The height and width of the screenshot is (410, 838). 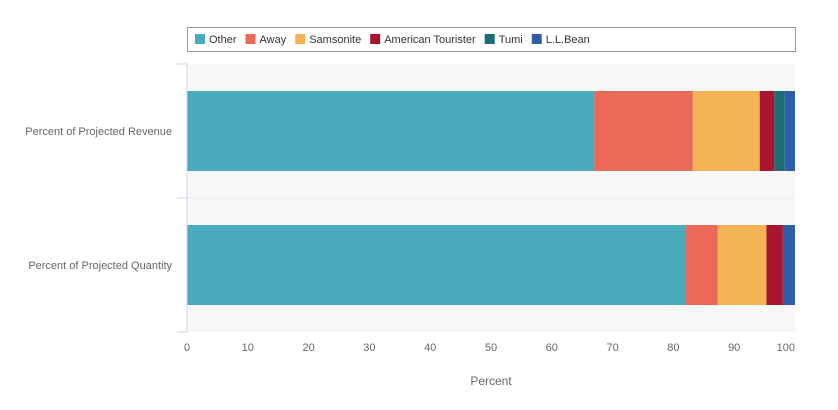 What do you see at coordinates (734, 348) in the screenshot?
I see `x-tick-label: 90` at bounding box center [734, 348].